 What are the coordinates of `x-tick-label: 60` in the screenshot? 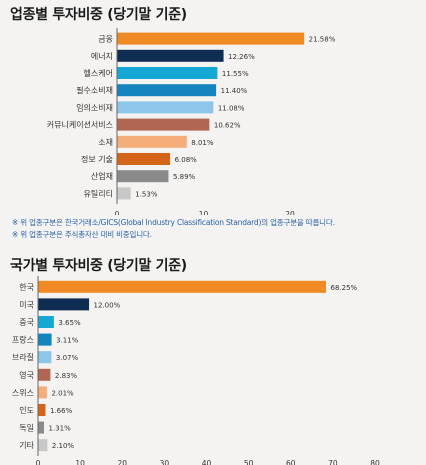 It's located at (291, 462).